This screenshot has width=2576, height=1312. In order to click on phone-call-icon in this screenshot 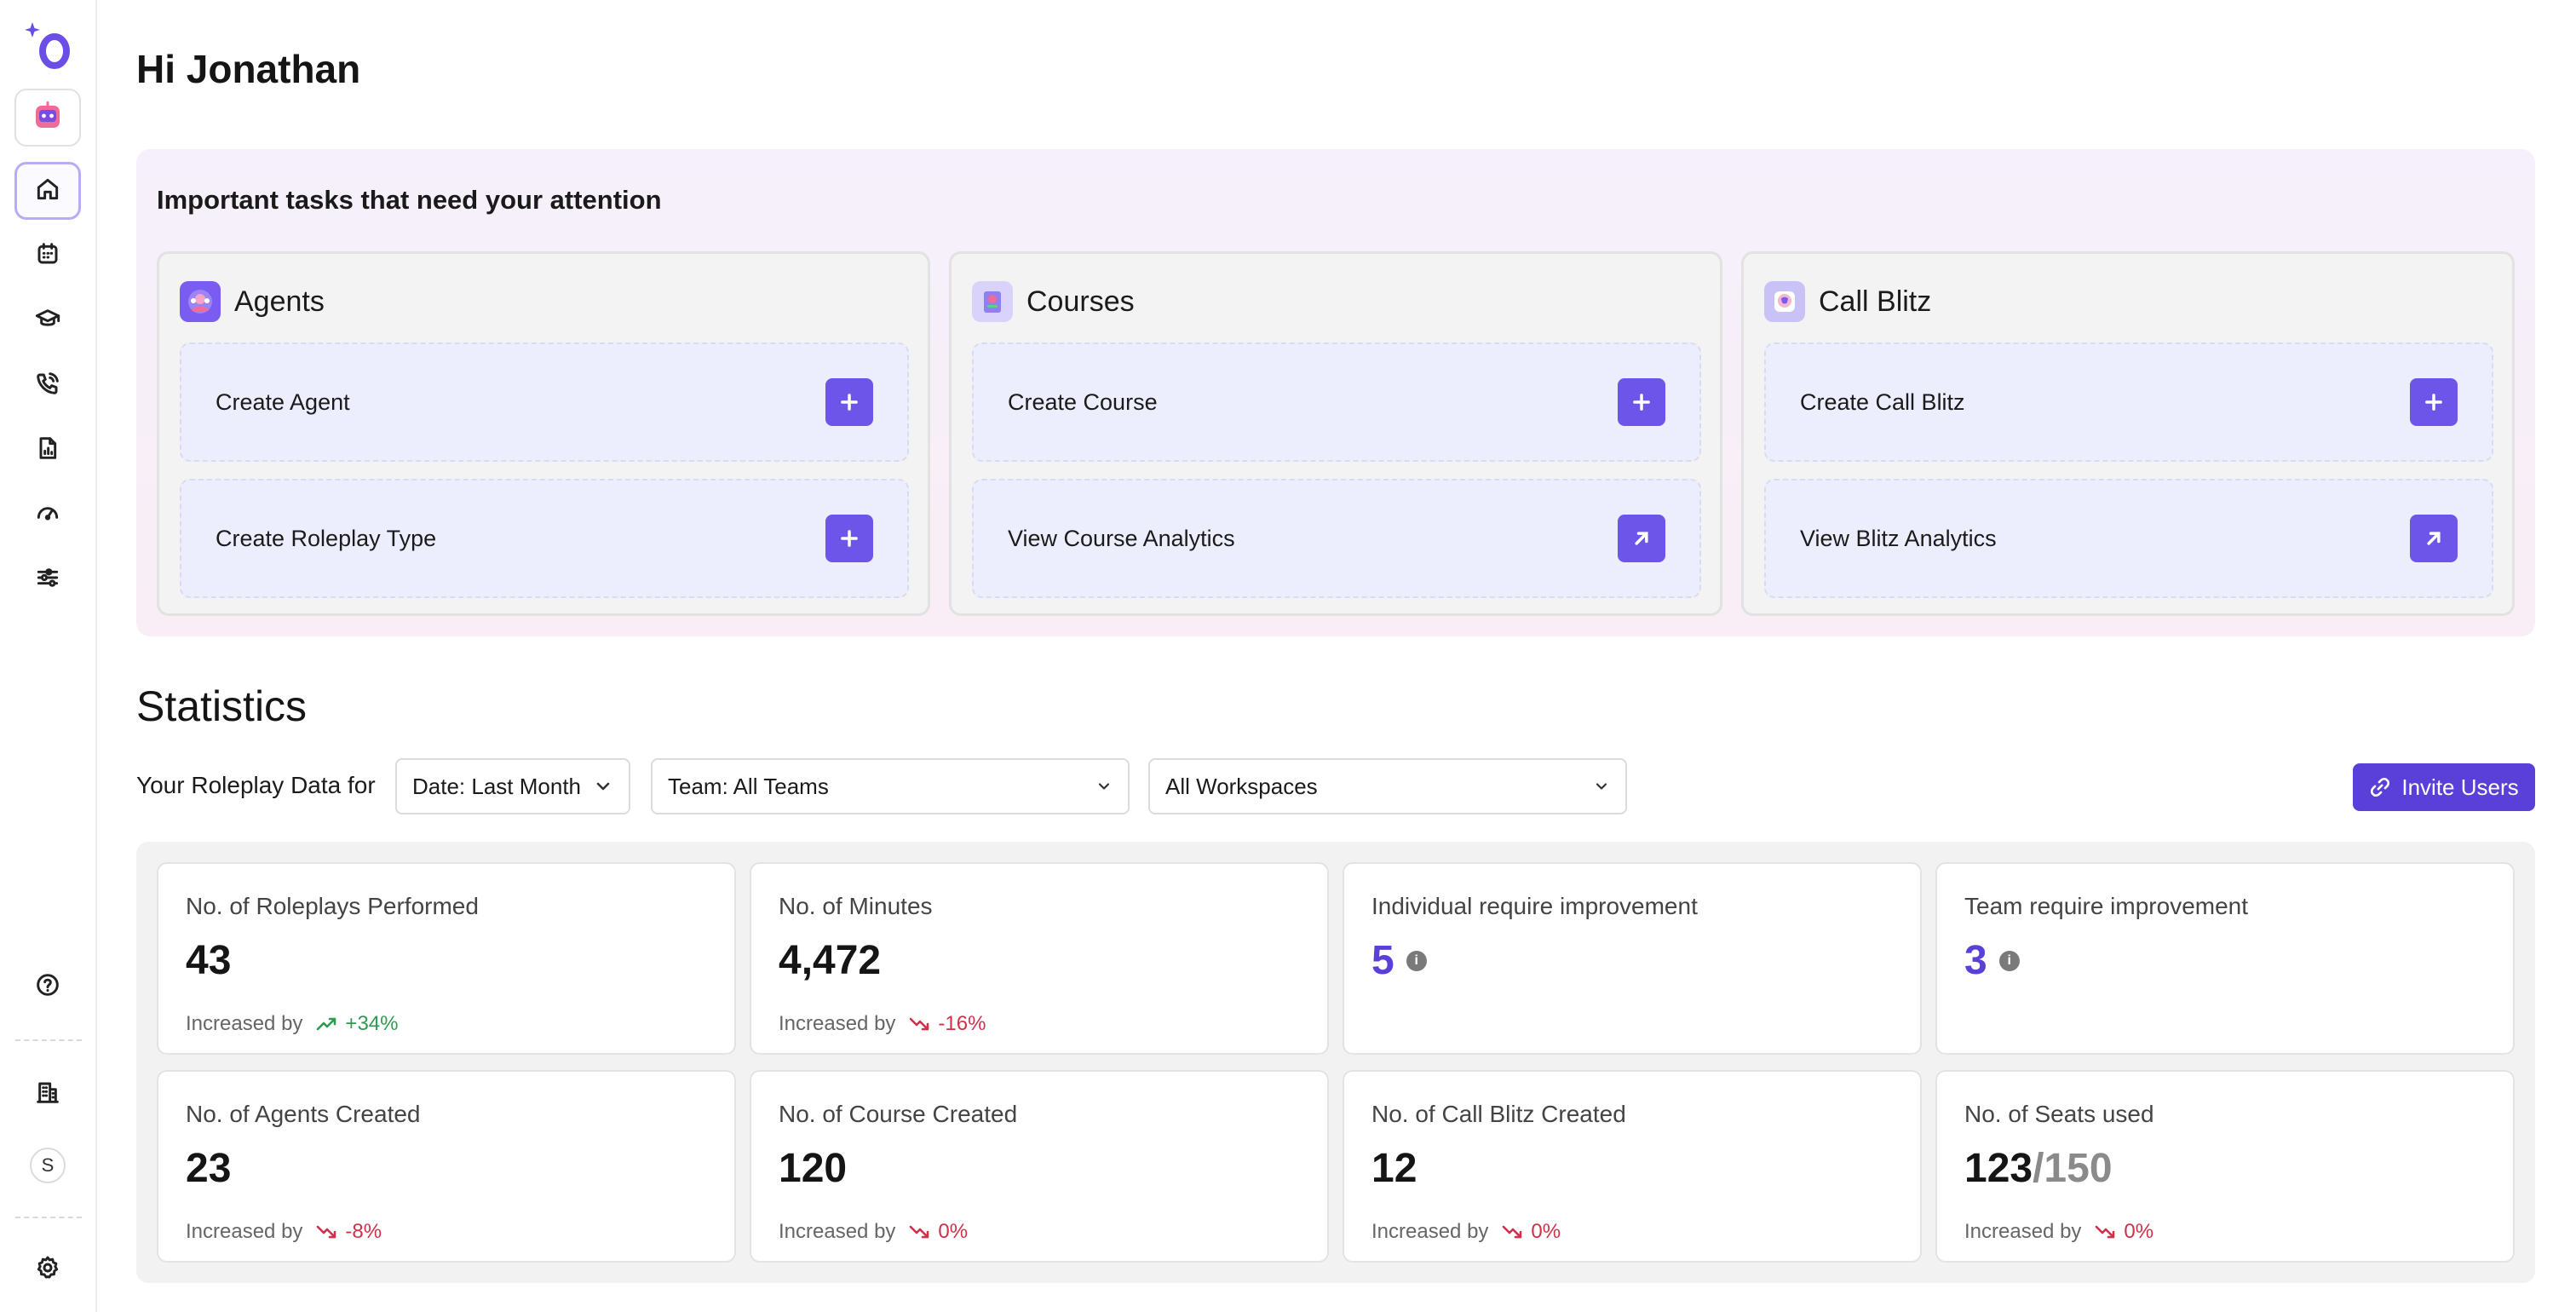, I will do `click(48, 385)`.